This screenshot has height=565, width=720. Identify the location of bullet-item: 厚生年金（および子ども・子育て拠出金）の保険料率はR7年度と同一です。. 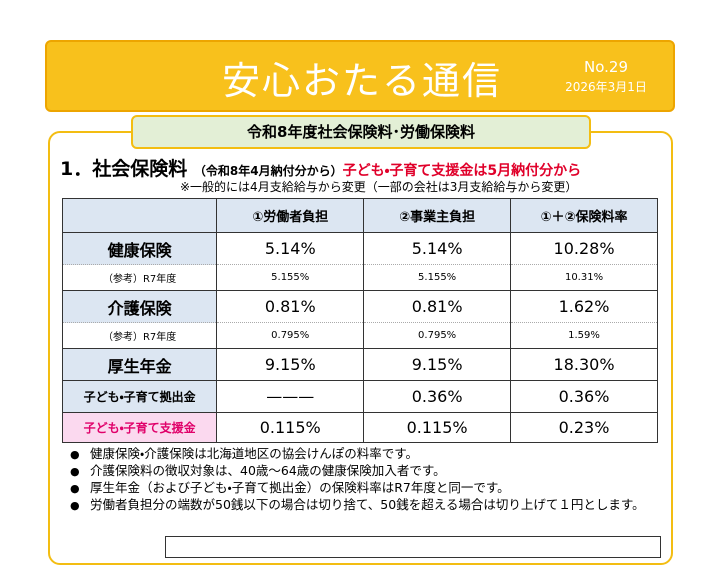
(360, 488).